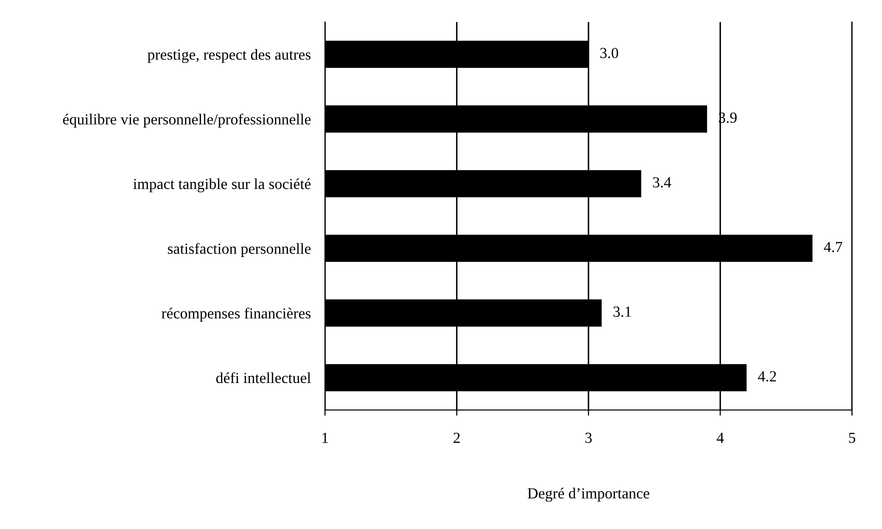 Image resolution: width=882 pixels, height=529 pixels. What do you see at coordinates (222, 185) in the screenshot?
I see `y-tick-label: impact tangible sur la société` at bounding box center [222, 185].